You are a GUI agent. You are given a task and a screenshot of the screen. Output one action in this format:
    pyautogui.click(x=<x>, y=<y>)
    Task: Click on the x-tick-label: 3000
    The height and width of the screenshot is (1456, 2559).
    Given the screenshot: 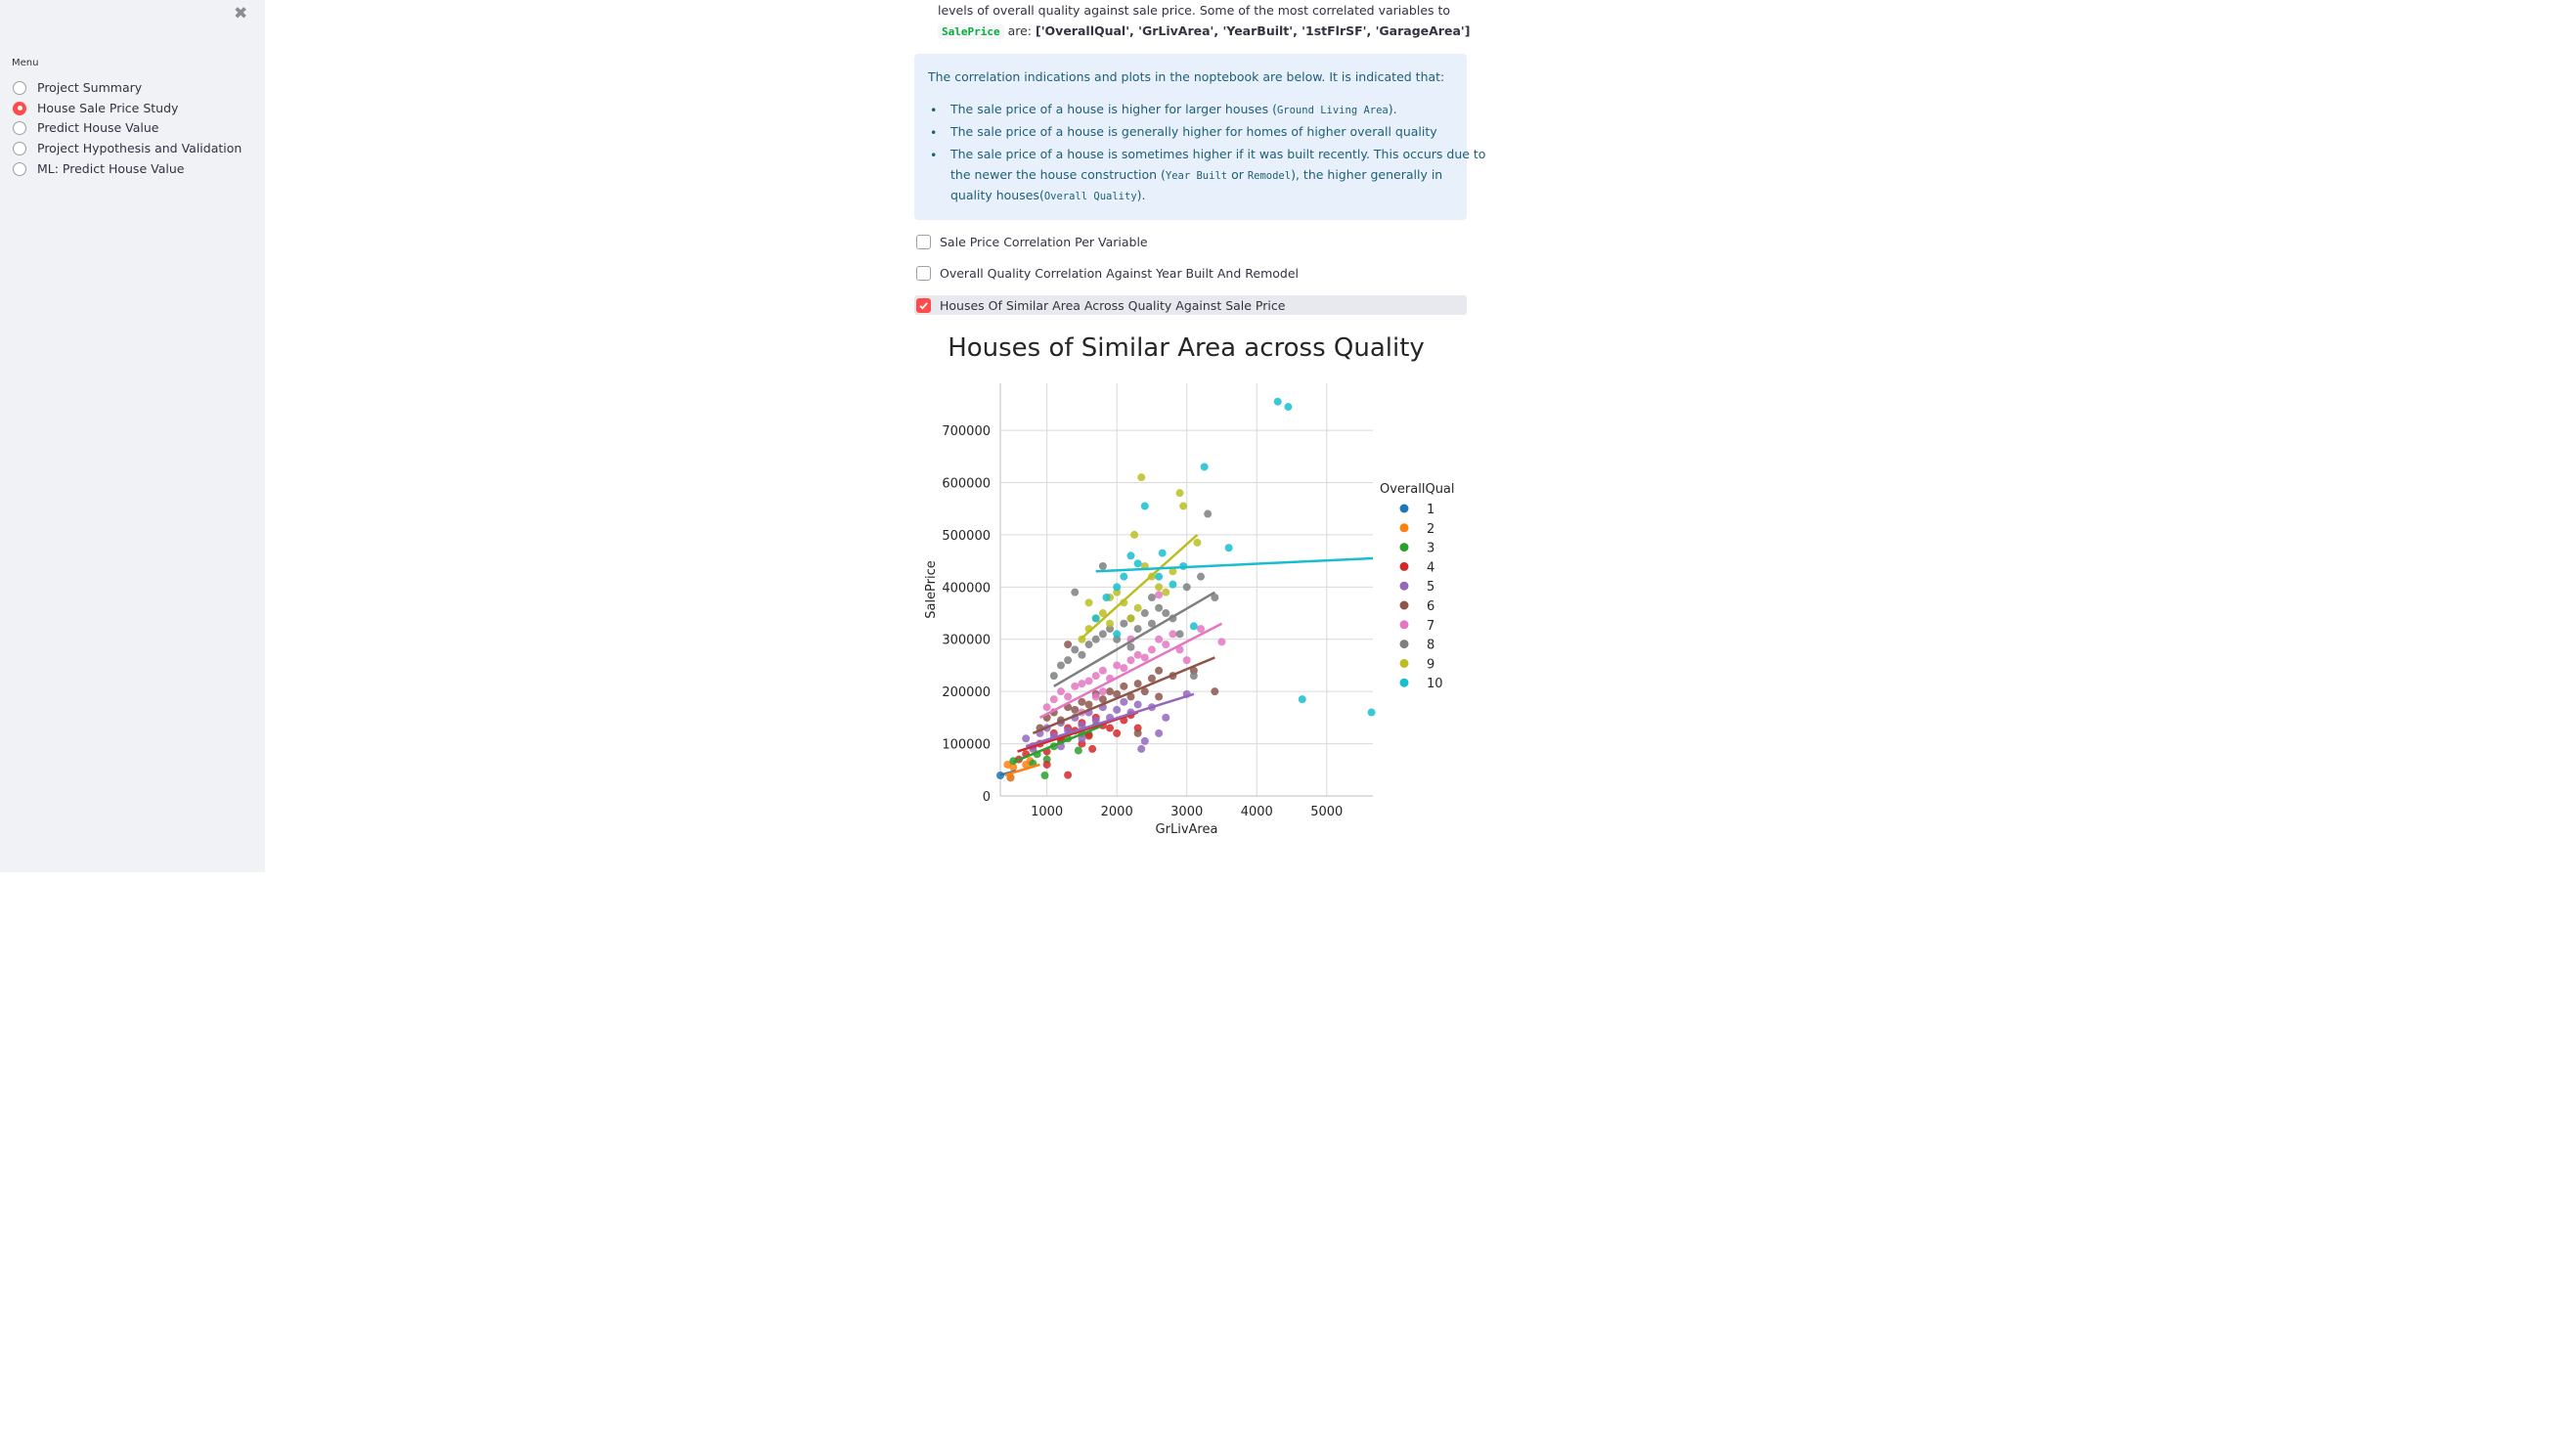 What is the action you would take?
    pyautogui.click(x=1186, y=812)
    